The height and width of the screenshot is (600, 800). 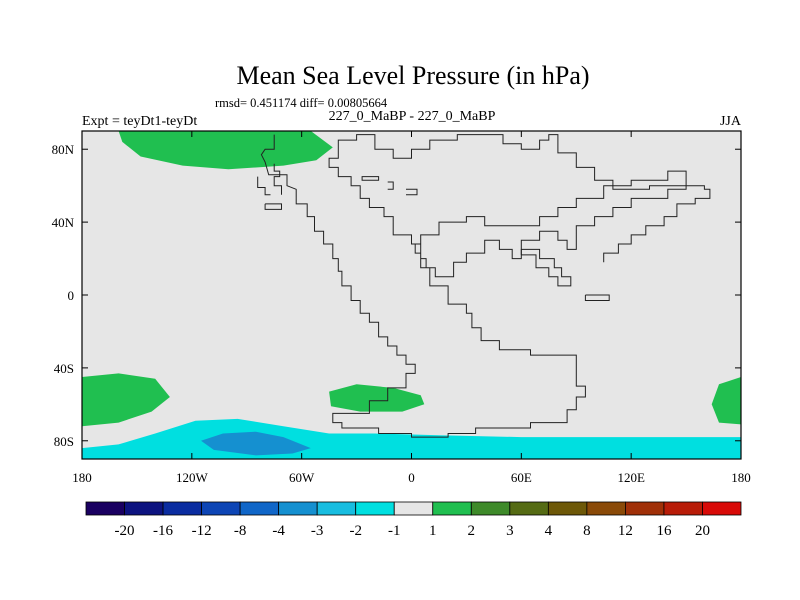 What do you see at coordinates (377, 398) in the screenshot?
I see `region-south-atlantic-positive` at bounding box center [377, 398].